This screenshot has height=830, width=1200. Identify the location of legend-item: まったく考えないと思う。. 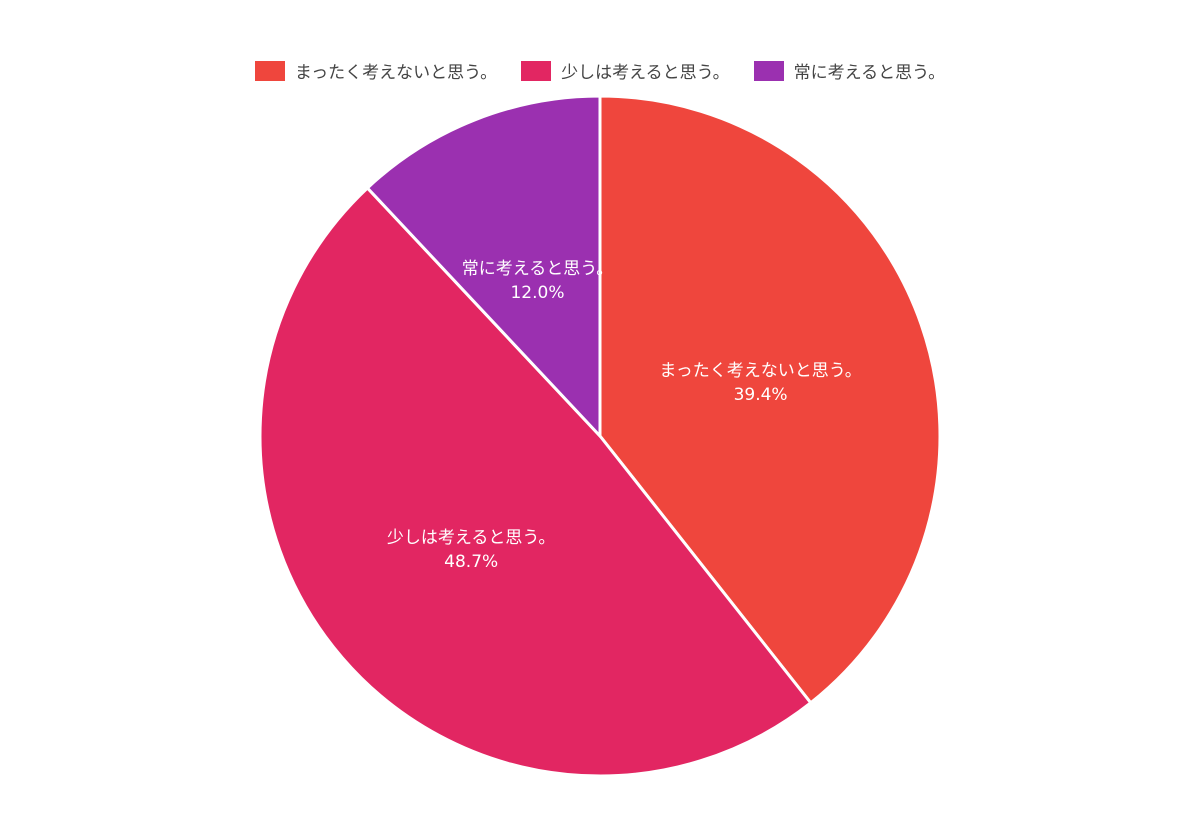
(376, 70).